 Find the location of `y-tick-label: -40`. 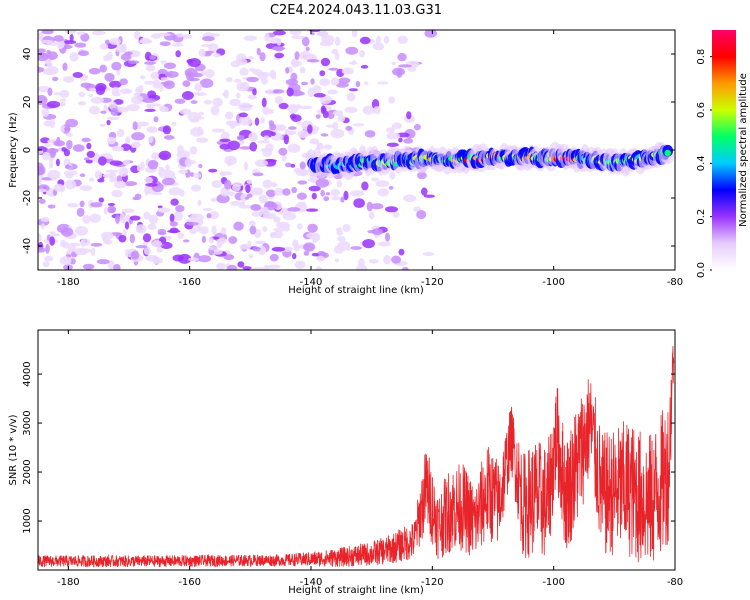

y-tick-label: -40 is located at coordinates (27, 246).